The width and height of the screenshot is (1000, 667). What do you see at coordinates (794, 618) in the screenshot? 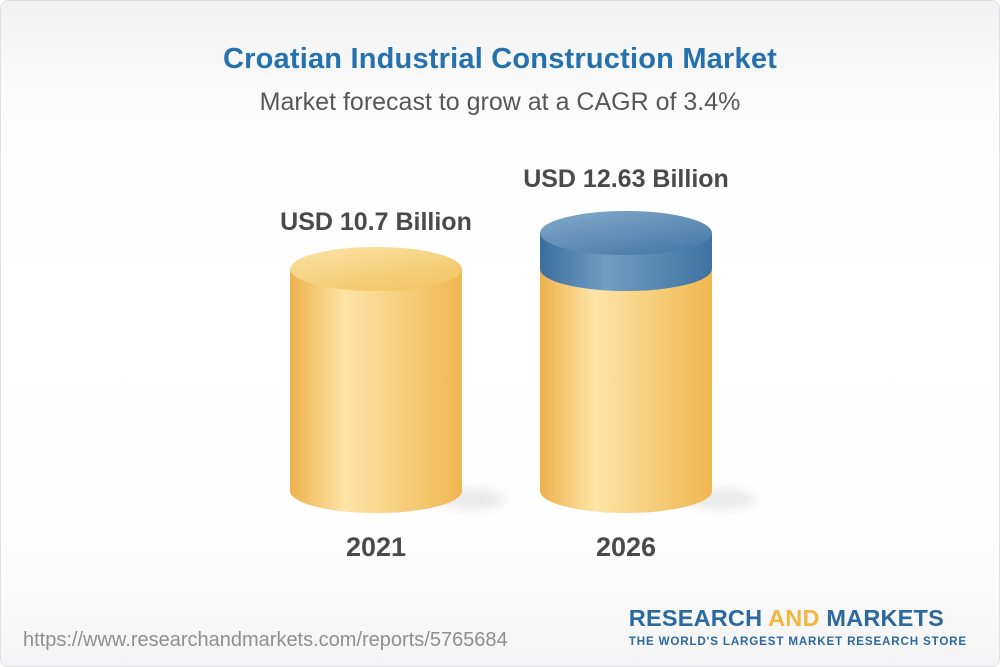
I see `logo-word-and: AND` at bounding box center [794, 618].